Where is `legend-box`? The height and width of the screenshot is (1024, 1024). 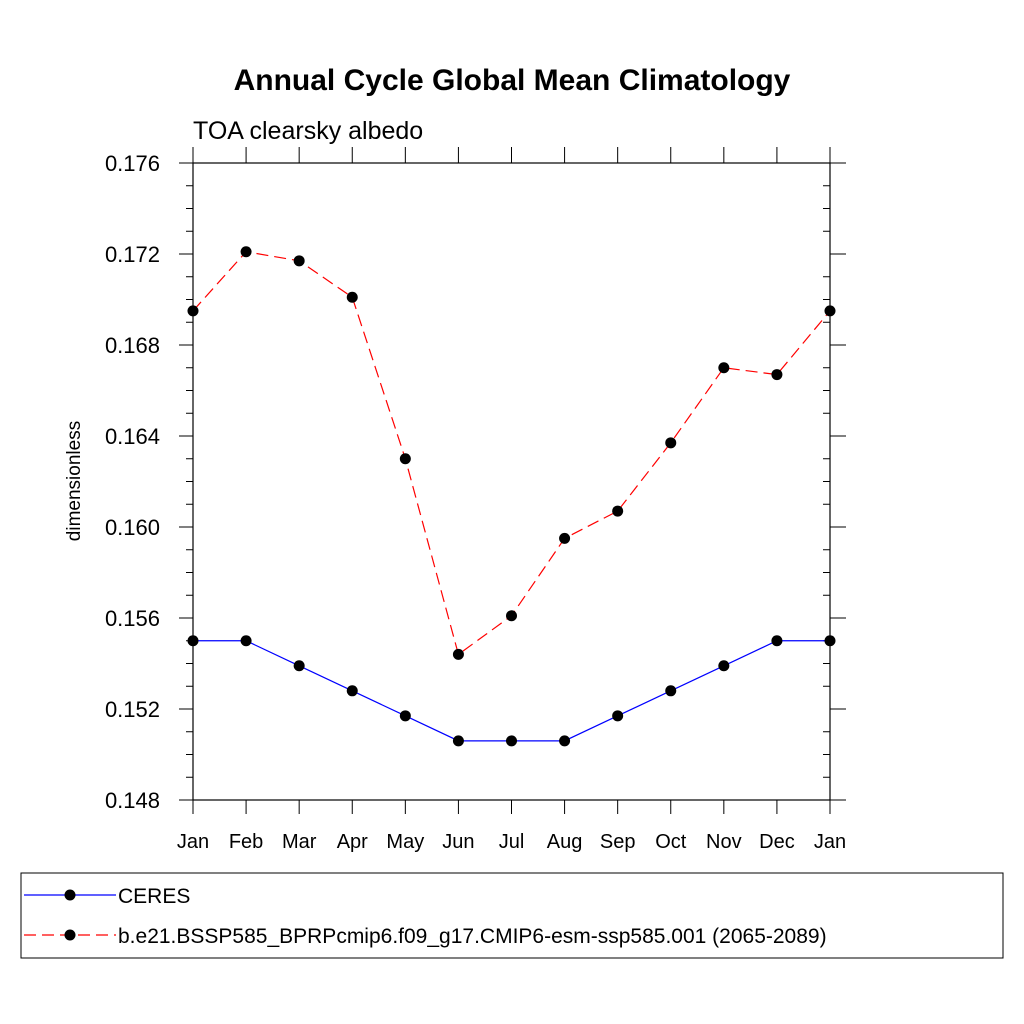
legend-box is located at coordinates (512, 915).